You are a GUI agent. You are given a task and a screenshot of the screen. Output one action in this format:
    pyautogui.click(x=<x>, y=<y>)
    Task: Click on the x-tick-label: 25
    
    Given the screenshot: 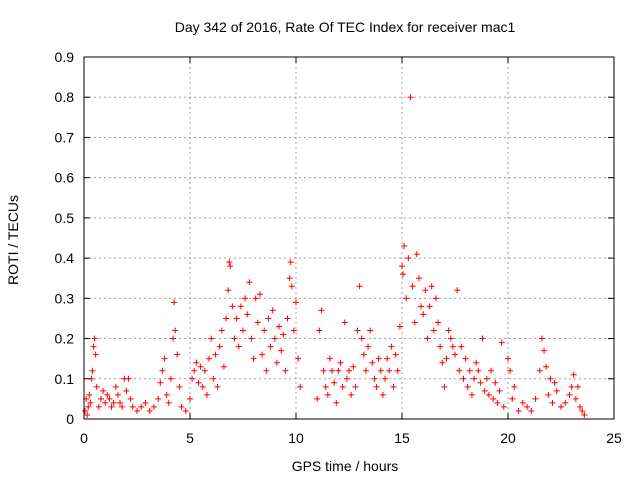 What is the action you would take?
    pyautogui.click(x=614, y=438)
    